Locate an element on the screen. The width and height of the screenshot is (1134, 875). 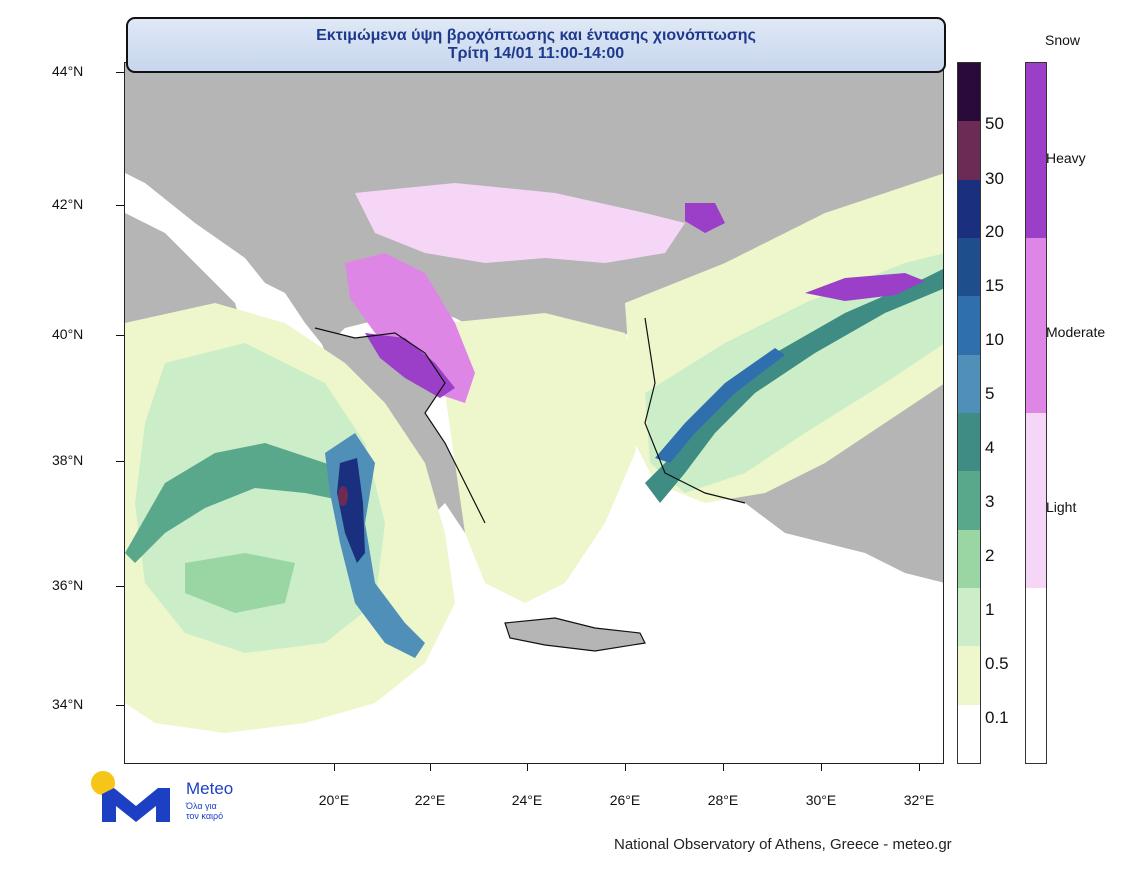
rain-scale-label: 5 is located at coordinates (990, 393).